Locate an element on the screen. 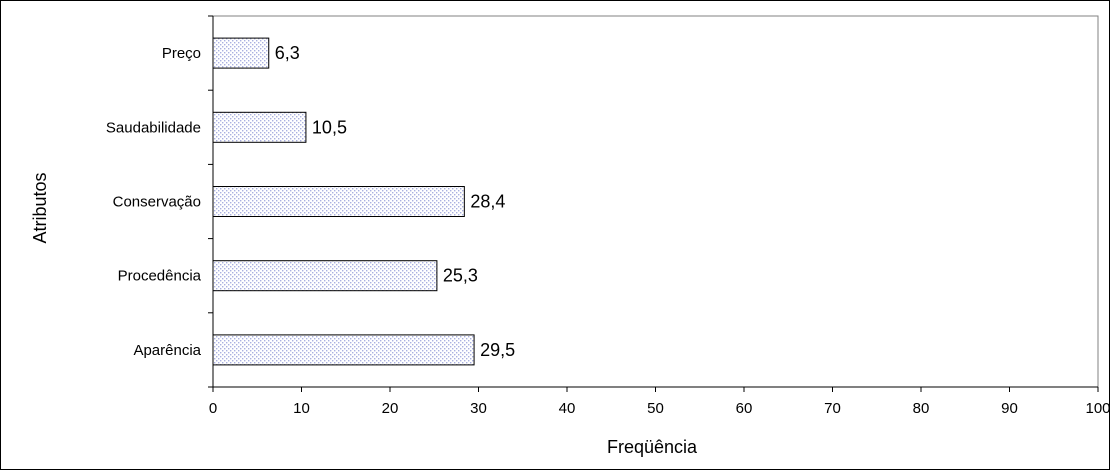 The image size is (1110, 470). category-label: Aparência is located at coordinates (167, 350).